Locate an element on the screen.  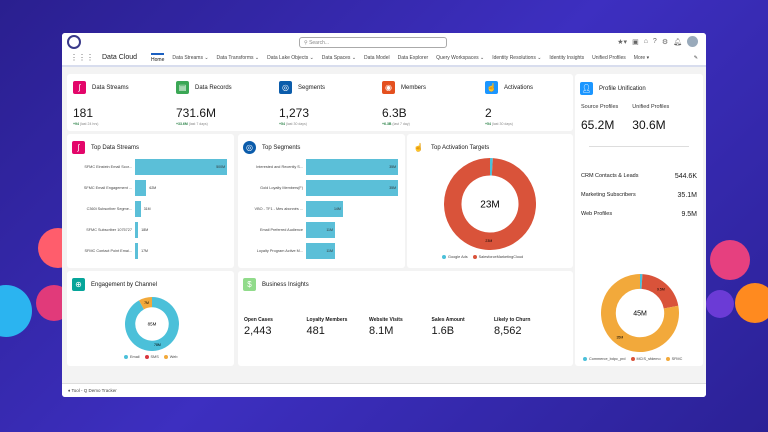
bar-value: 14M is located at coordinates (337, 208).